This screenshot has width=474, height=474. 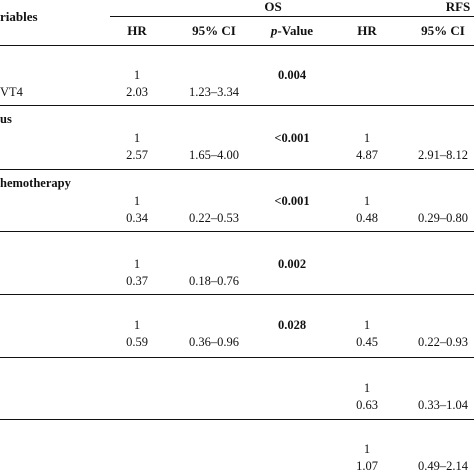 I want to click on os-hr-cell: 0.34, so click(x=137, y=218).